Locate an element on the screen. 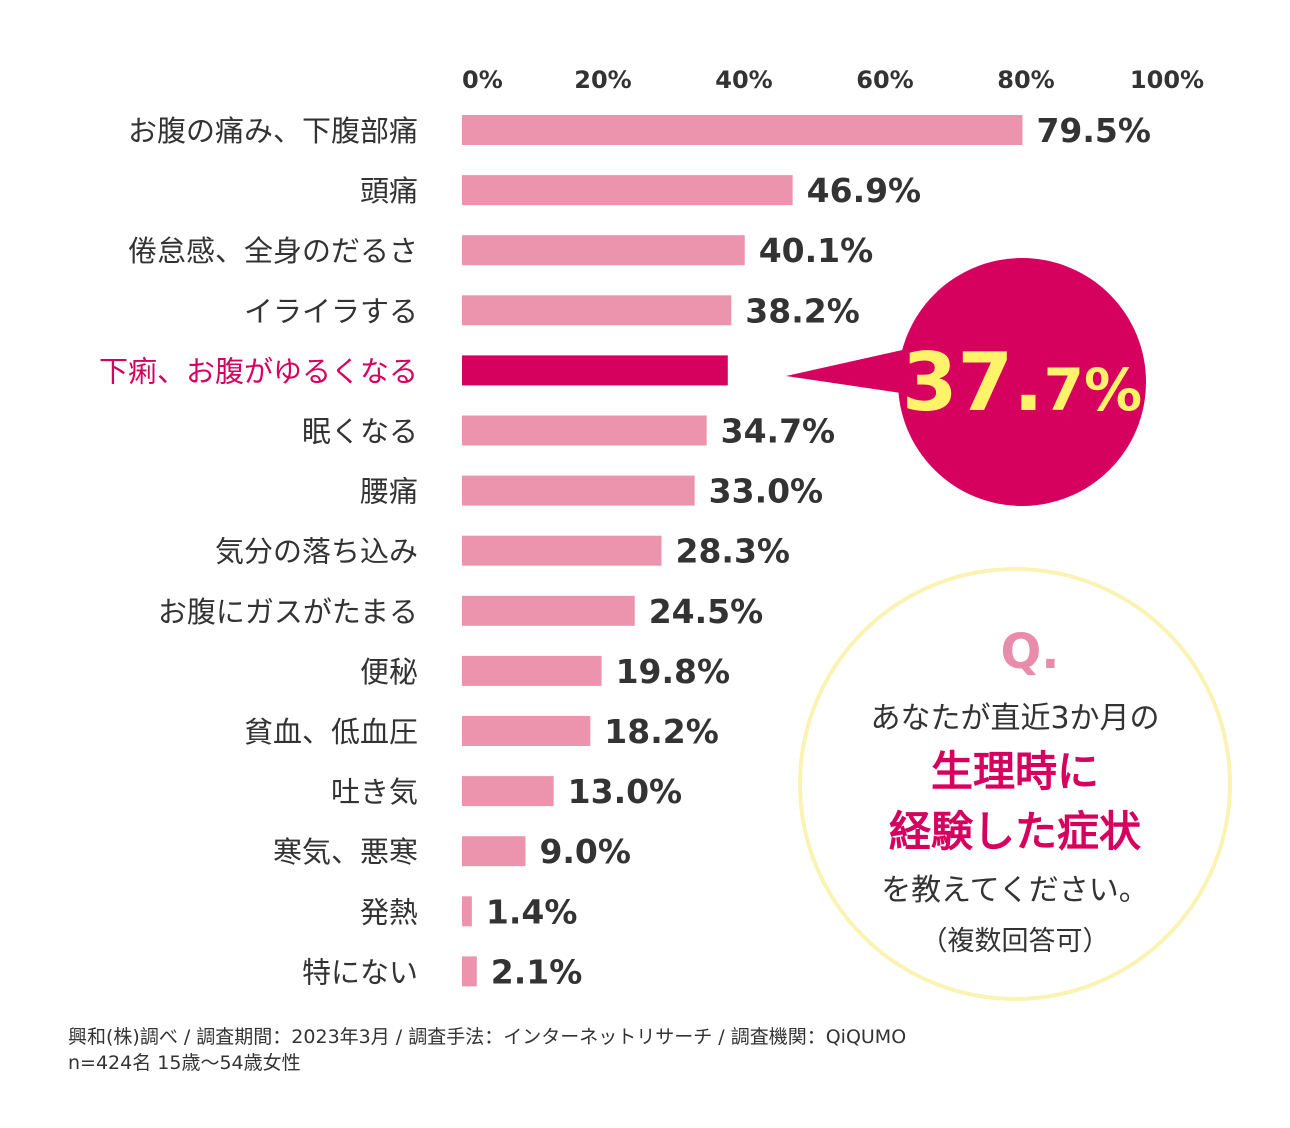 The image size is (1290, 1128). category-label: イライラする is located at coordinates (331, 311).